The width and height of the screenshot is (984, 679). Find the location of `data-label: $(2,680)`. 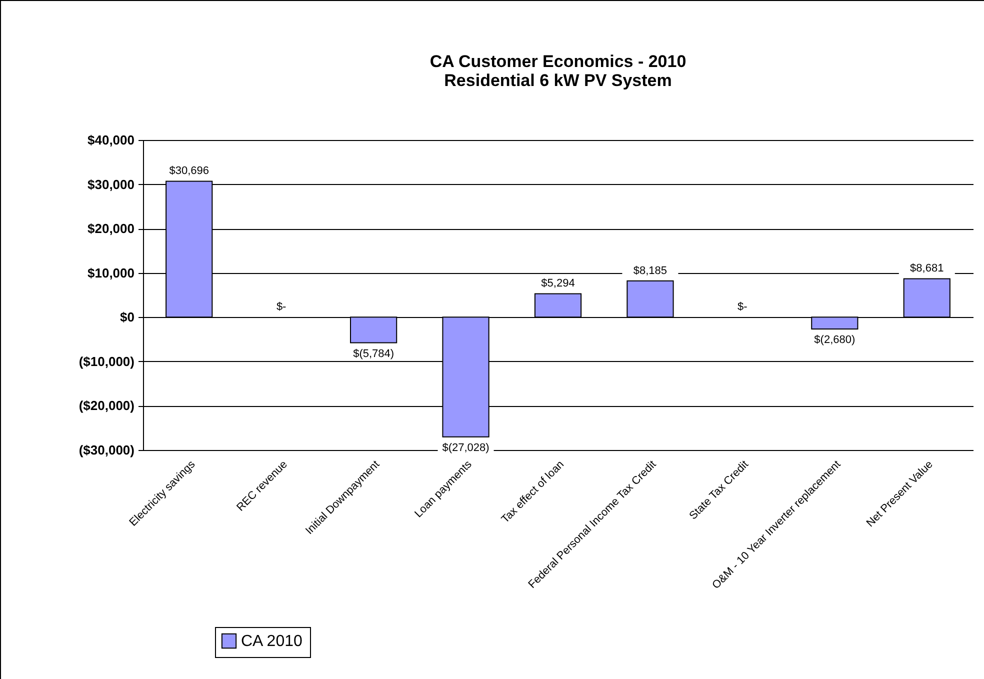

data-label: $(2,680) is located at coordinates (835, 340).